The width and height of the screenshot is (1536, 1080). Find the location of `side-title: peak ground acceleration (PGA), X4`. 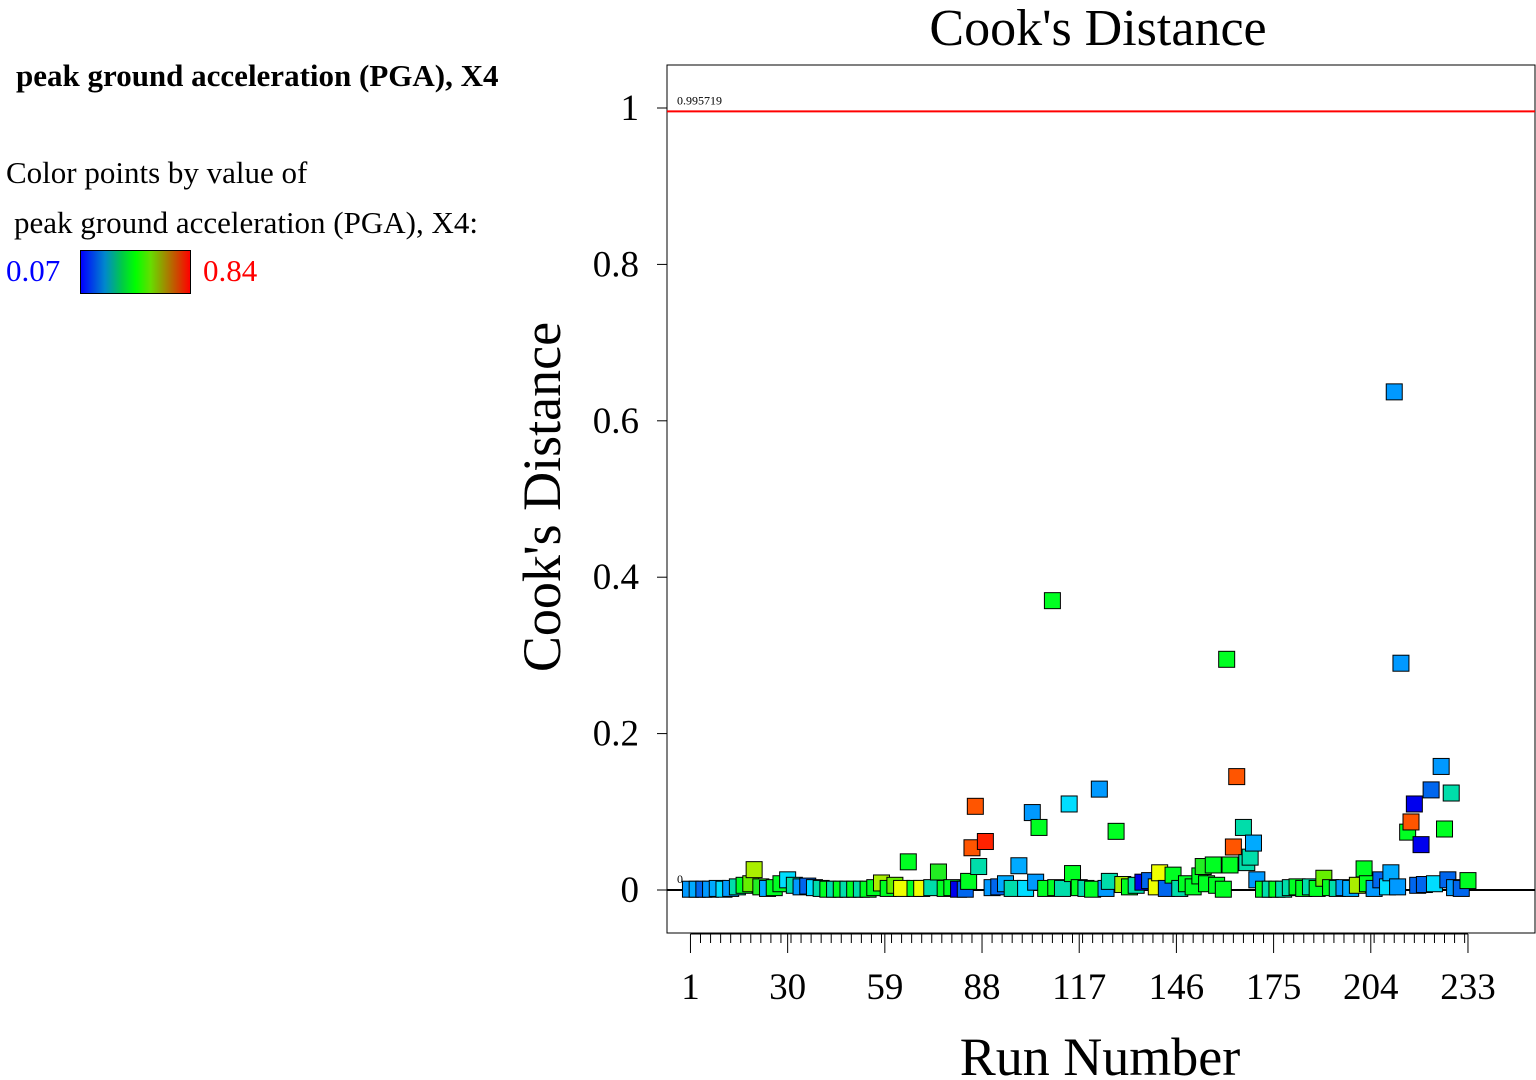

side-title: peak ground acceleration (PGA), X4 is located at coordinates (257, 75).